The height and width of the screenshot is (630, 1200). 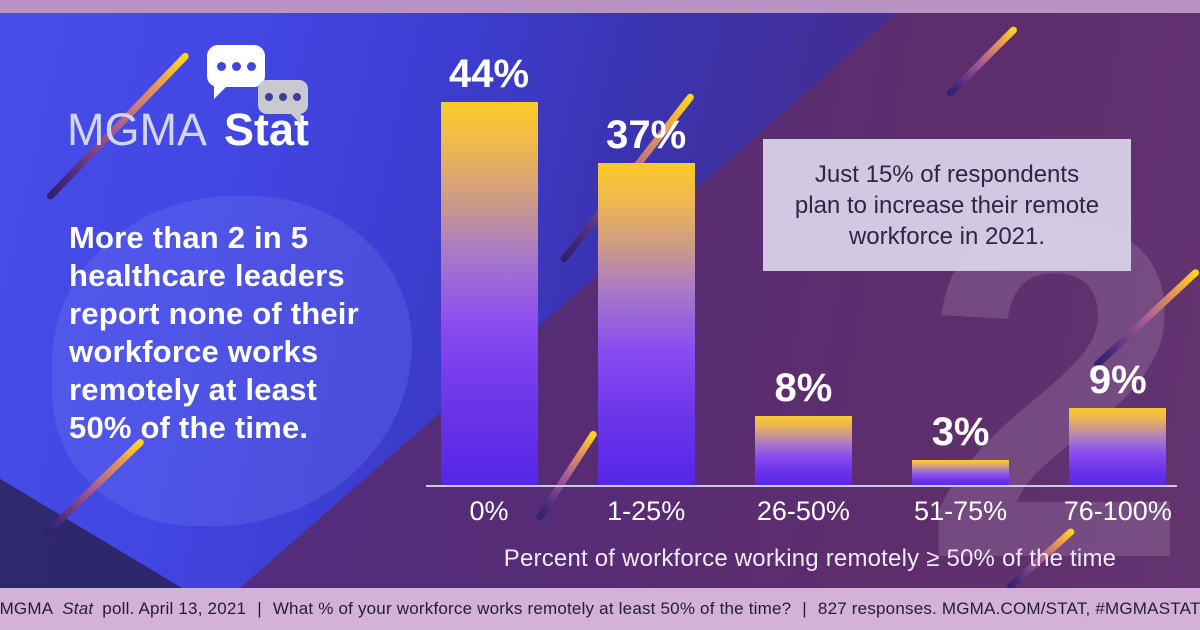 I want to click on x-axis-line, so click(x=801, y=486).